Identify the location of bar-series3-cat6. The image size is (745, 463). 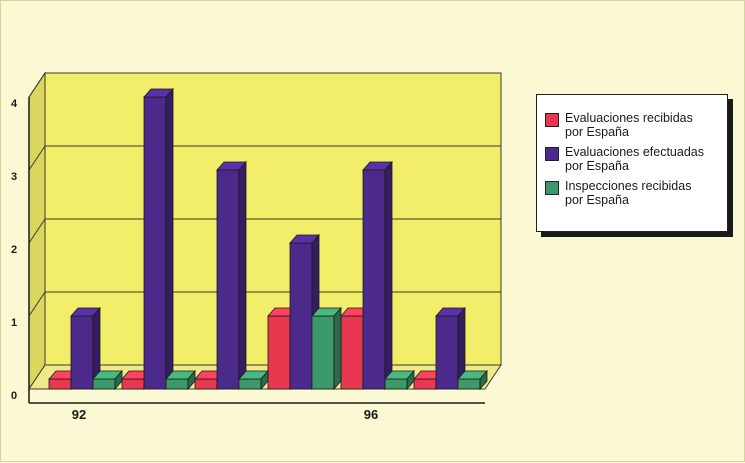
(472, 380).